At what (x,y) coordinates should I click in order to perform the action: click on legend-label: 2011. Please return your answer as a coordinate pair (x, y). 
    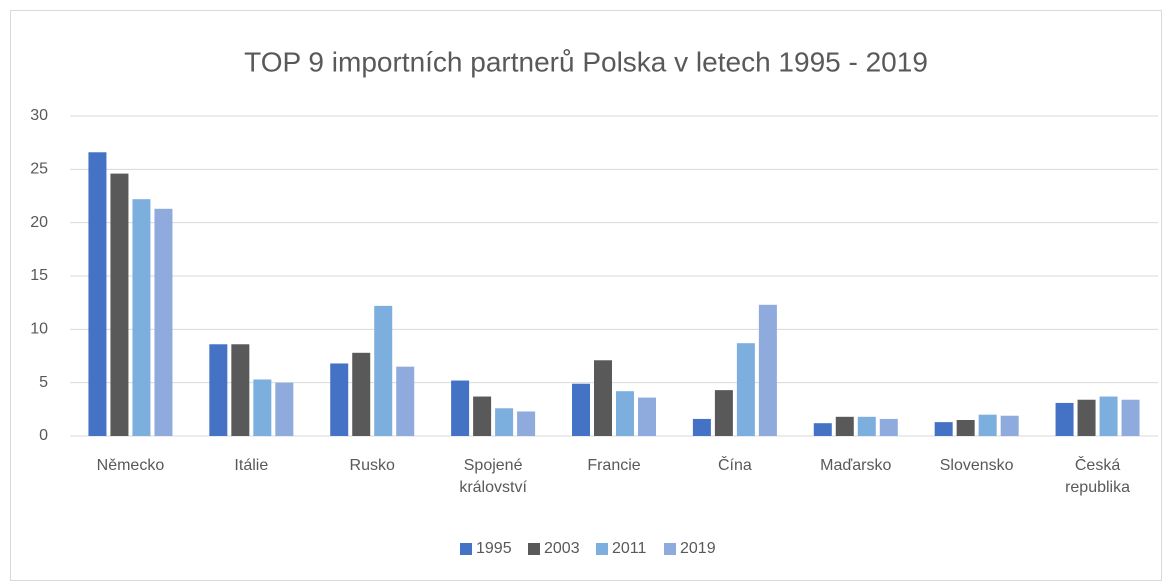
    Looking at the image, I should click on (629, 548).